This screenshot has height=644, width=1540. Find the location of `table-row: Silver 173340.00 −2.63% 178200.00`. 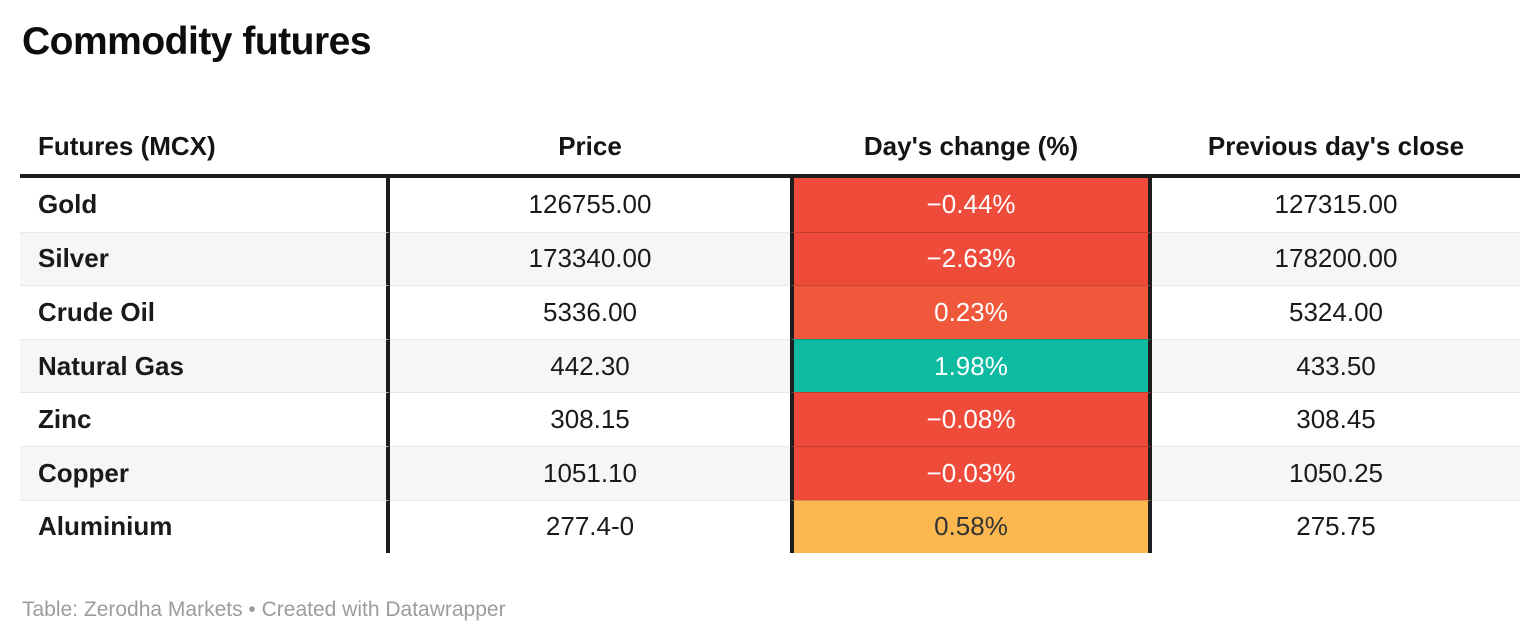

table-row: Silver 173340.00 −2.63% 178200.00 is located at coordinates (770, 258).